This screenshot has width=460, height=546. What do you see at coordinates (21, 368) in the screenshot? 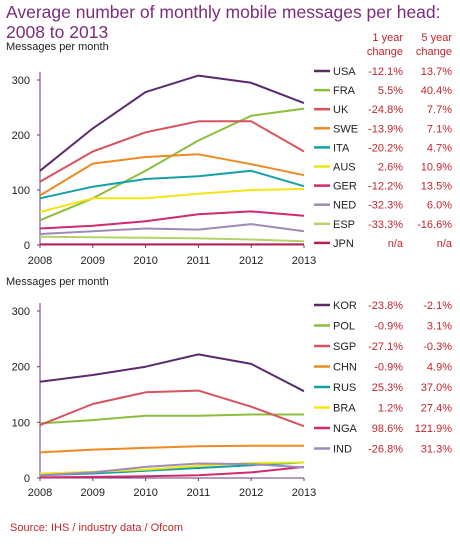
I see `bottom-y-tick-label: 200` at bounding box center [21, 368].